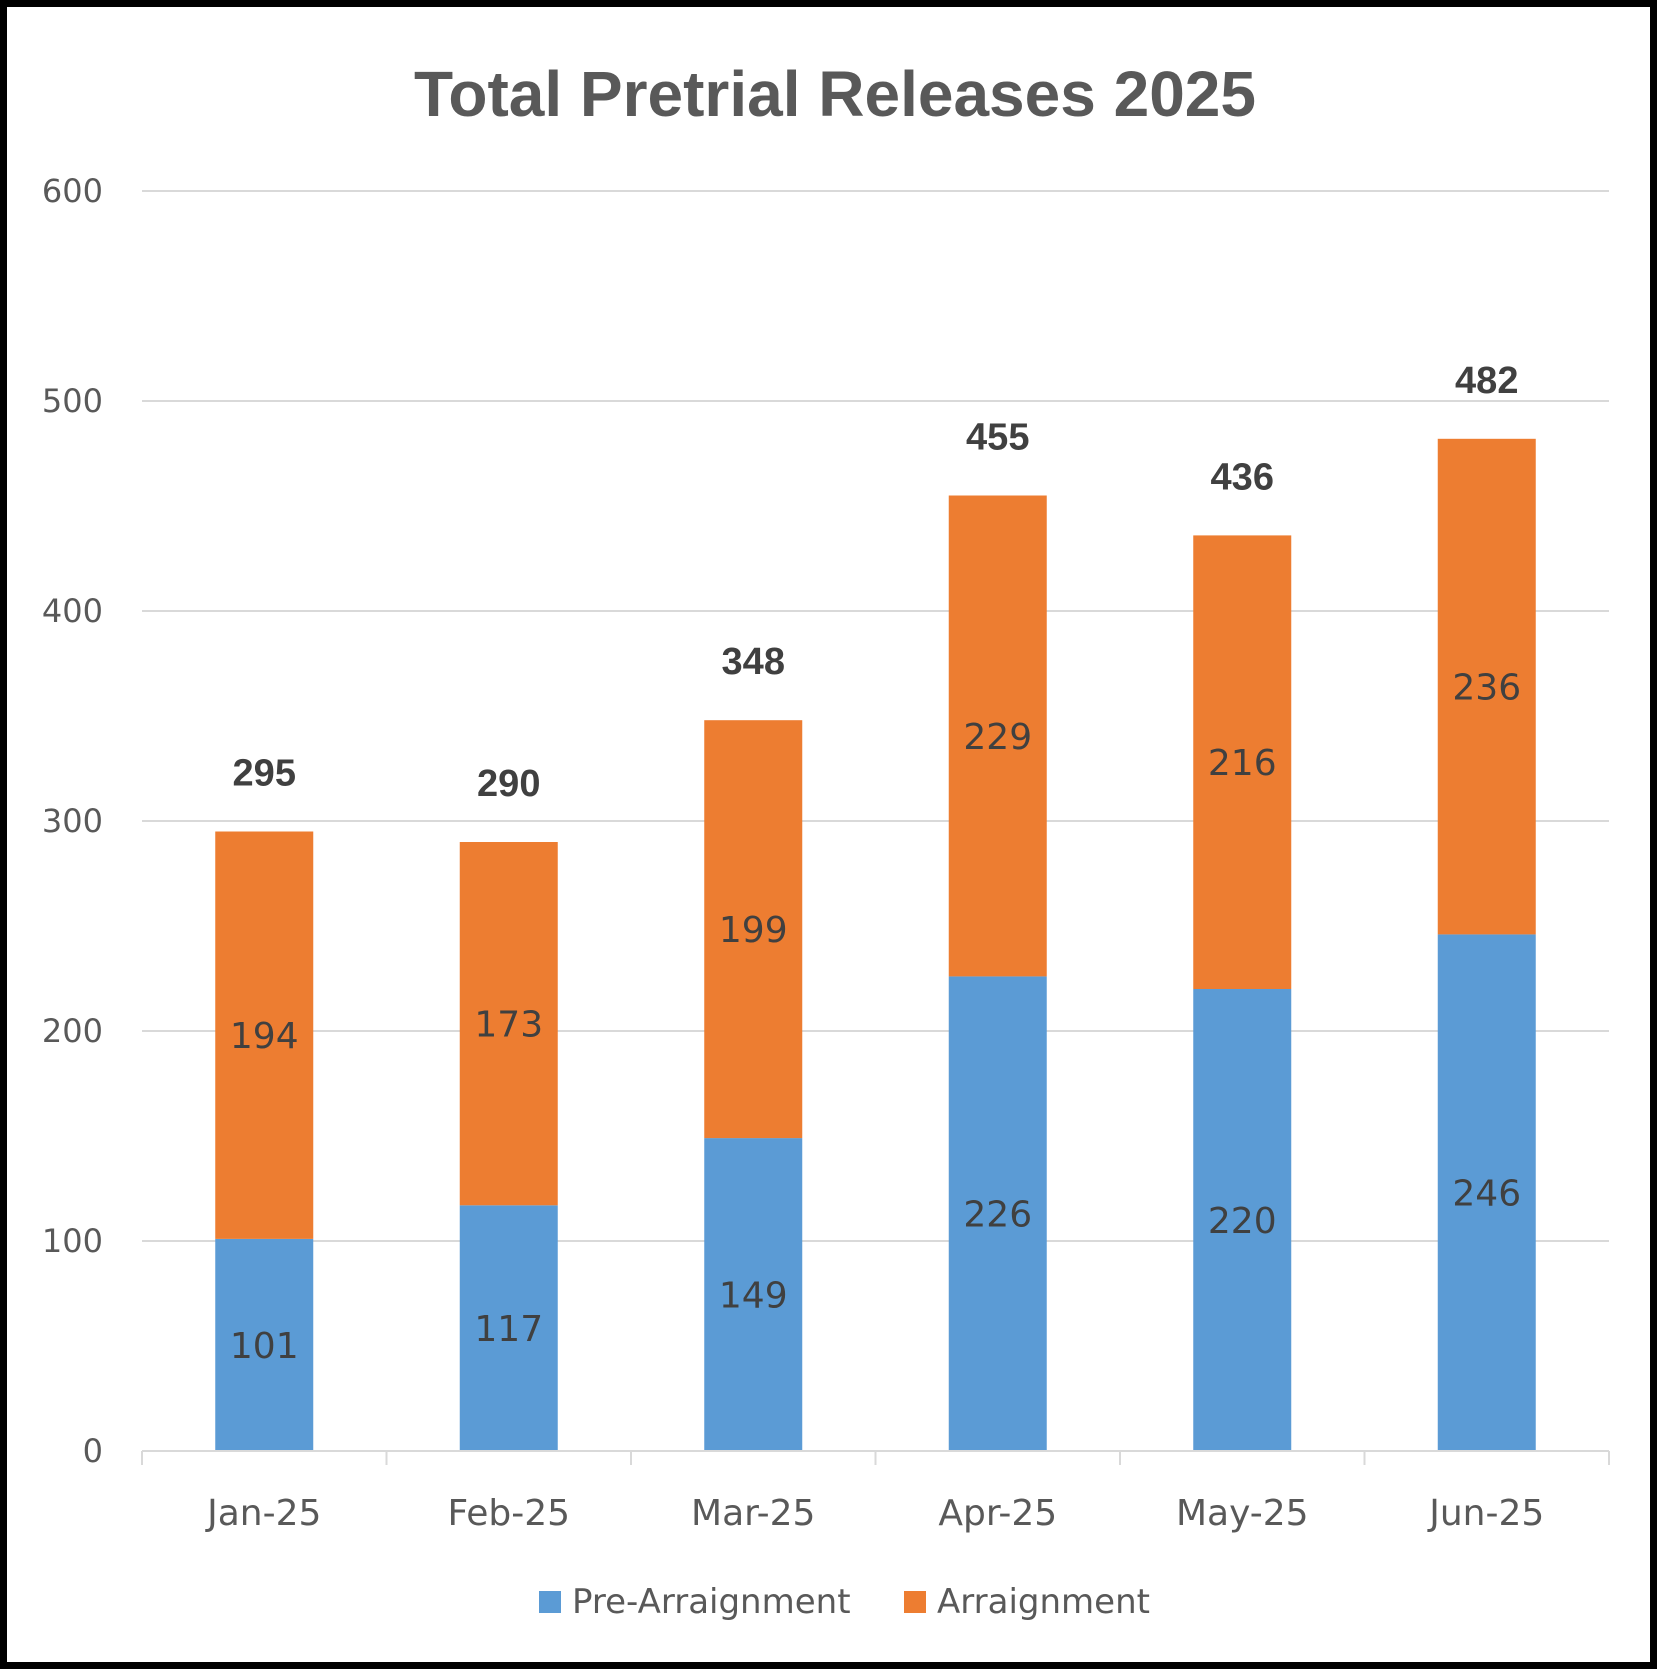  I want to click on y-tick-label: 300, so click(72, 821).